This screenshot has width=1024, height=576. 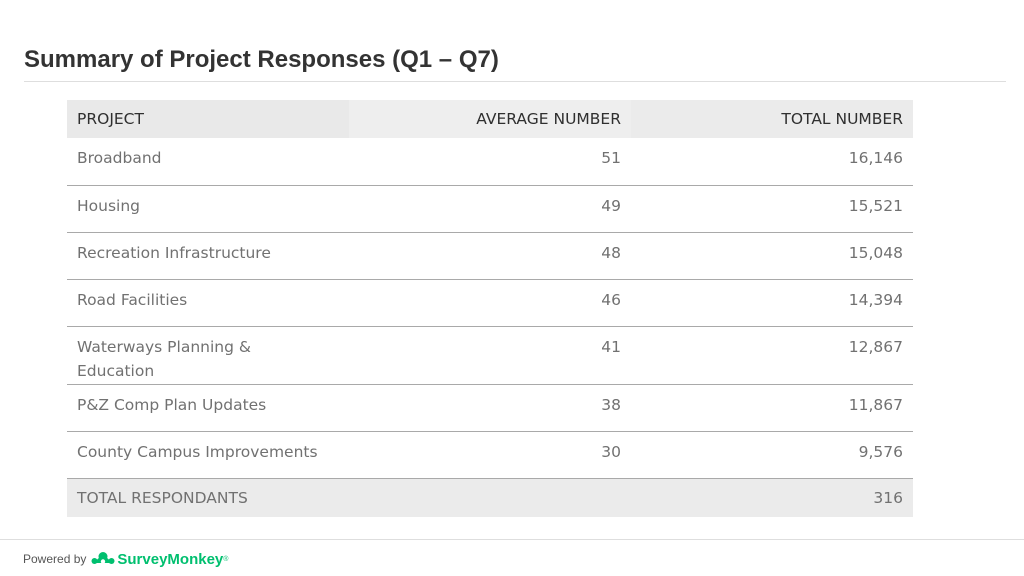 I want to click on table-row: Housing 49 15,521, so click(x=490, y=209).